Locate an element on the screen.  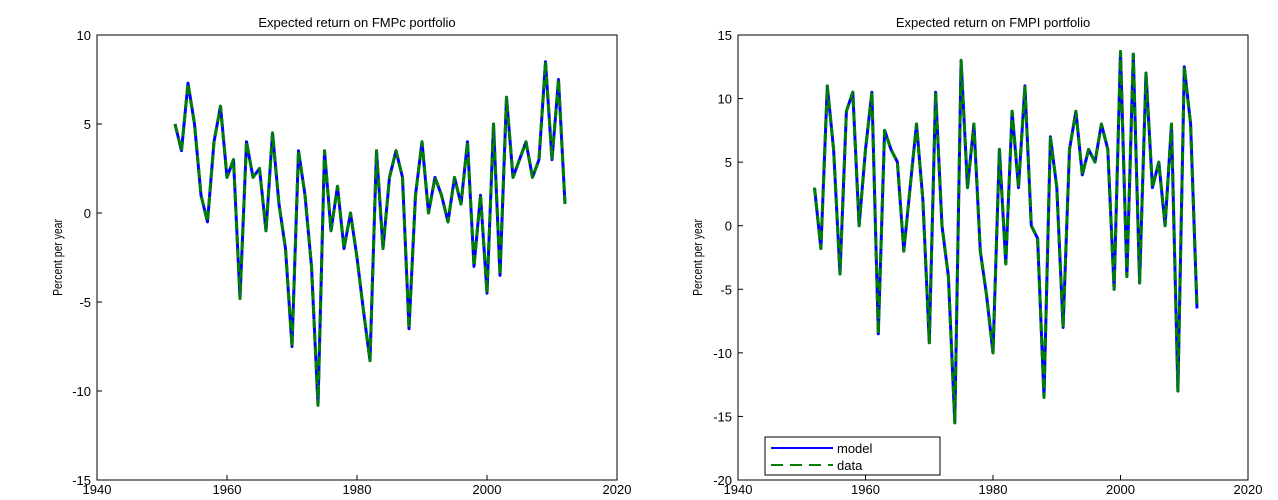
legend-box is located at coordinates (852, 456).